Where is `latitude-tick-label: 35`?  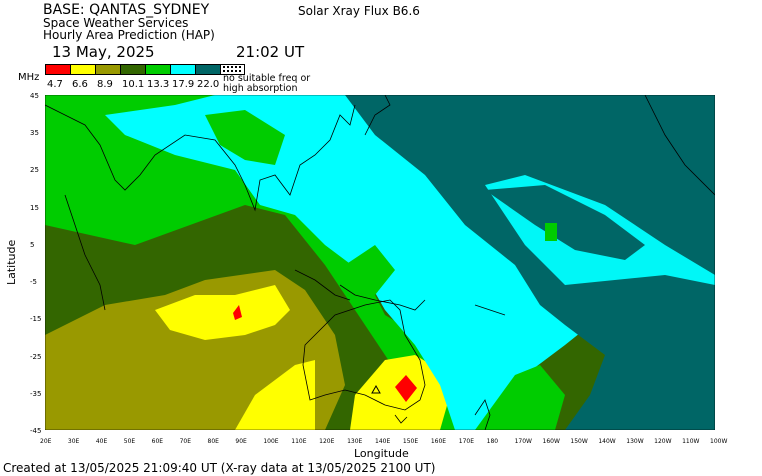
latitude-tick-label: 35 is located at coordinates (34, 133).